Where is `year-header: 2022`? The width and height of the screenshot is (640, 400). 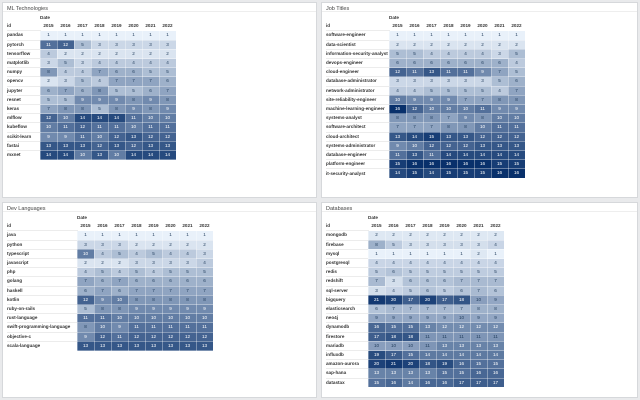 year-header: 2022 is located at coordinates (495, 226).